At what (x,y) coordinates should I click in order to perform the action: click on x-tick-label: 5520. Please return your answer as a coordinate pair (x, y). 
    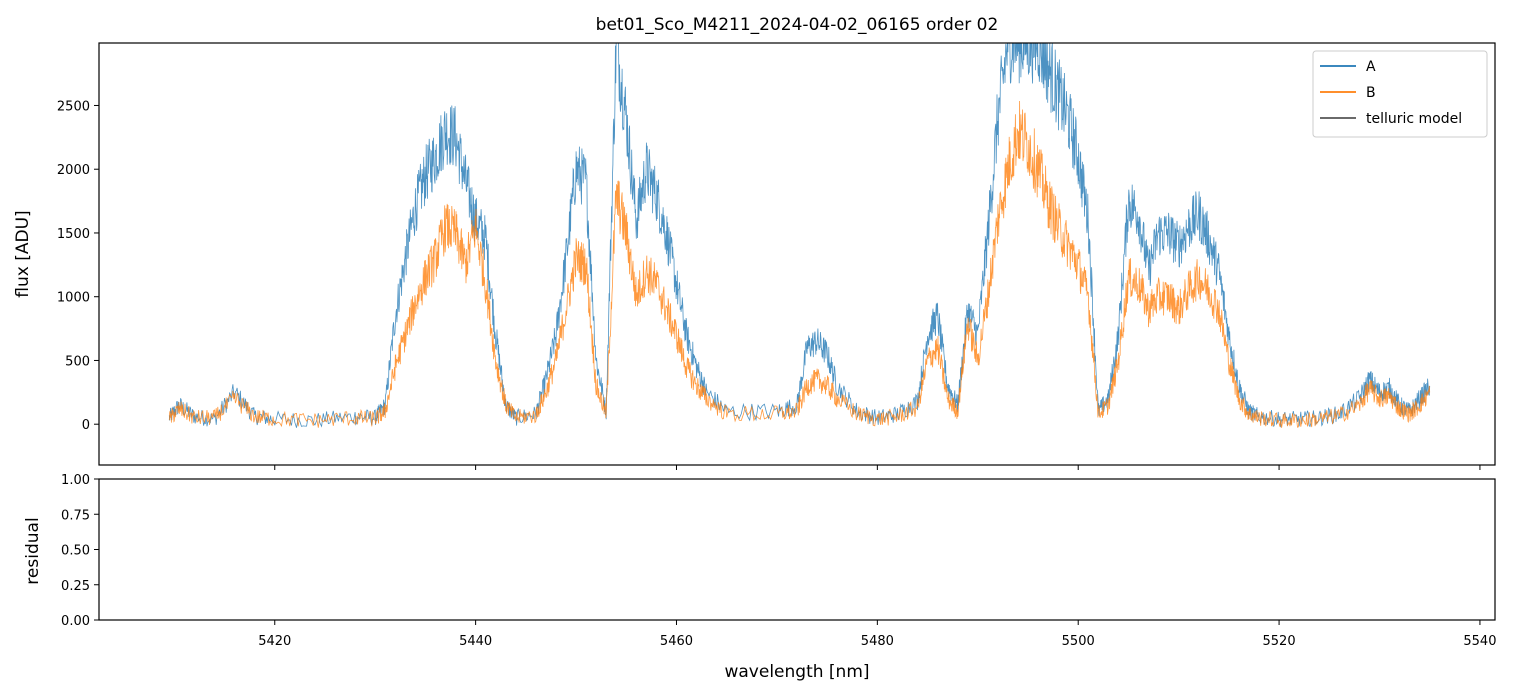
    Looking at the image, I should click on (1279, 641).